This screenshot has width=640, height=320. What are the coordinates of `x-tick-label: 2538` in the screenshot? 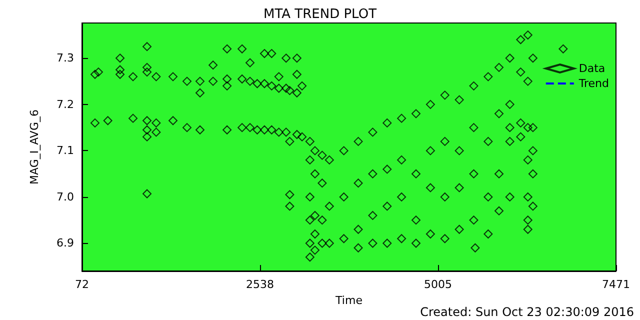 It's located at (260, 284).